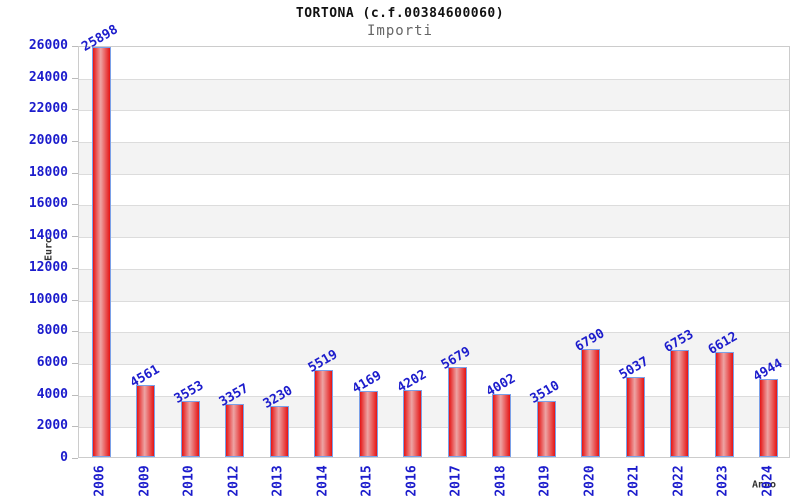 The height and width of the screenshot is (500, 800). I want to click on y-axis-tick-label: 22000, so click(48, 109).